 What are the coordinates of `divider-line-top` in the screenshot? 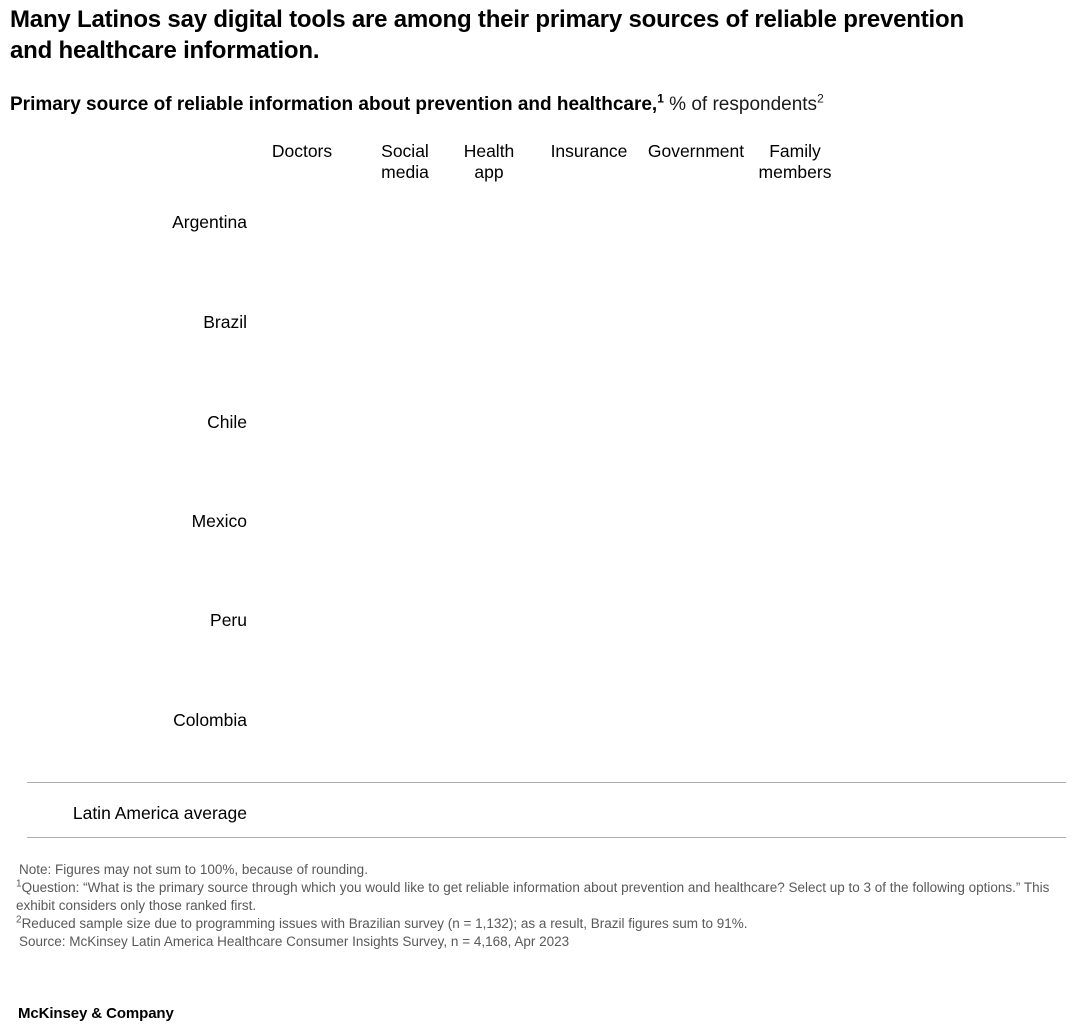 It's located at (546, 782).